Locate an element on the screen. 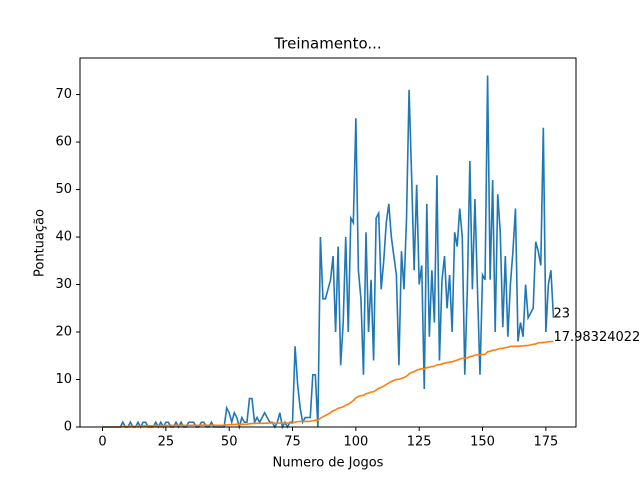  y-tick-label: 50 is located at coordinates (63, 189).